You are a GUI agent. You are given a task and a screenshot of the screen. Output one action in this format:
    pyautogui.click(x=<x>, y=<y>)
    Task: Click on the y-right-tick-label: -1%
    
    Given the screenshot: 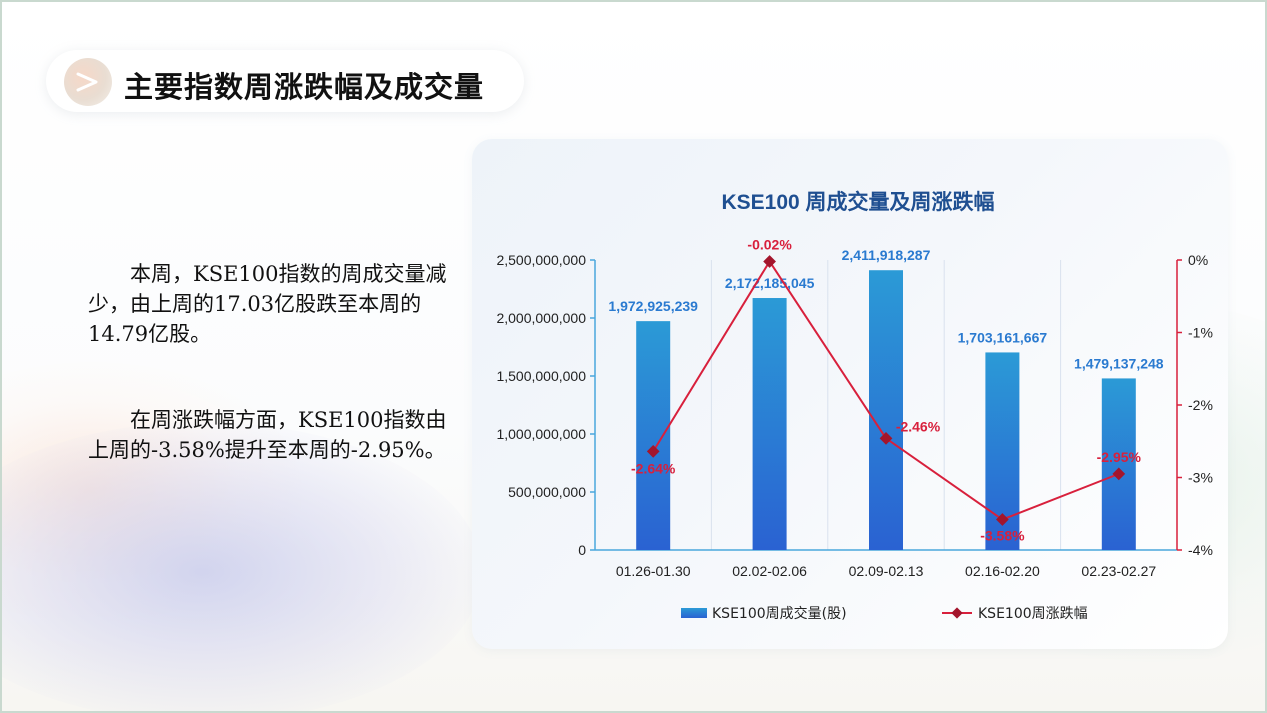 What is the action you would take?
    pyautogui.click(x=1200, y=333)
    